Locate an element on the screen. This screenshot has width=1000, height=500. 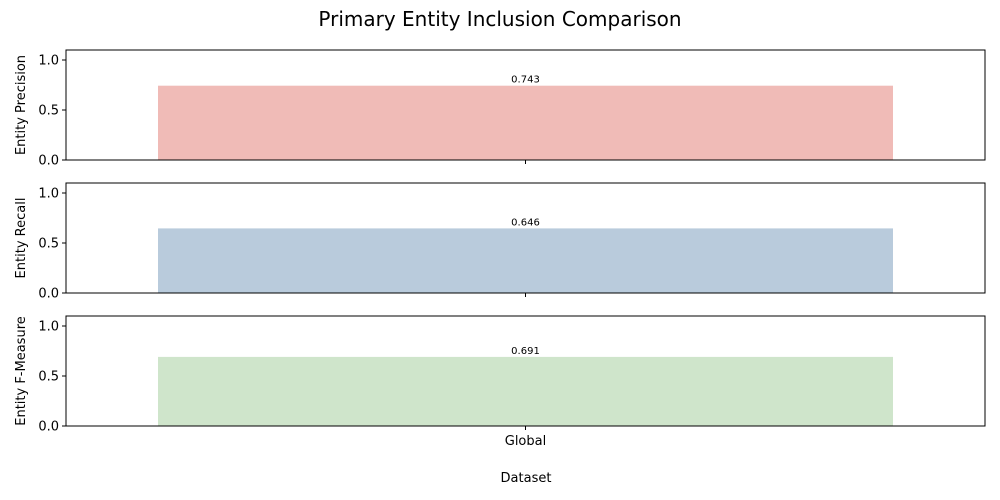
chart-title: Primary Entity Inclusion Comparison is located at coordinates (499, 19).